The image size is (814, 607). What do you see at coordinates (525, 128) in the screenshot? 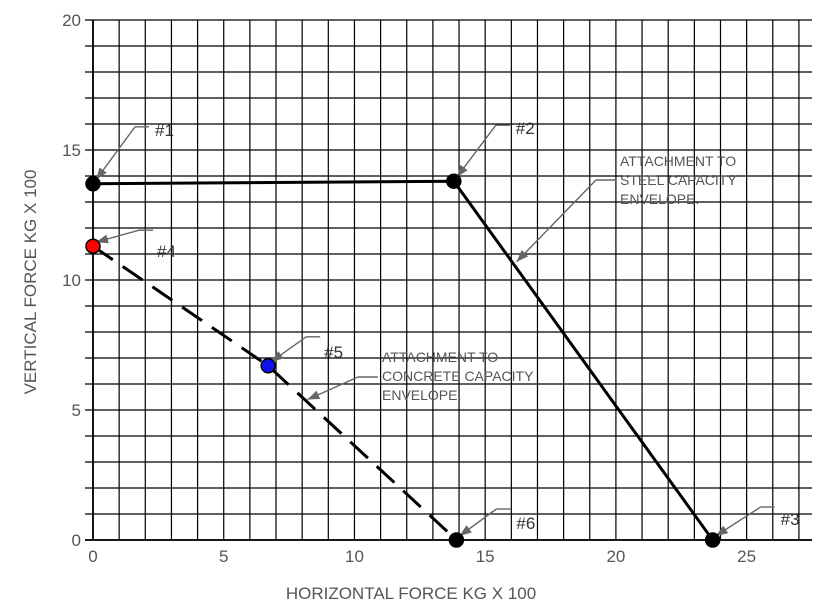
I see `point-label: #2` at bounding box center [525, 128].